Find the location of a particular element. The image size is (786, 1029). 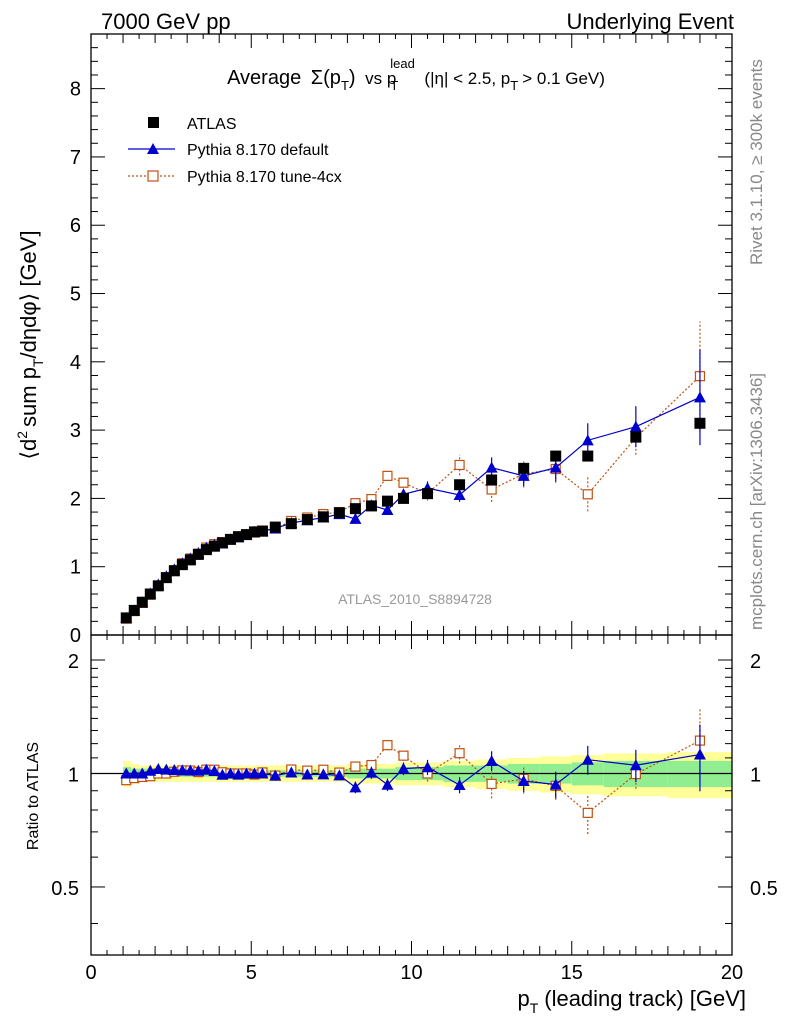

x-tick-label: 5 is located at coordinates (251, 973).